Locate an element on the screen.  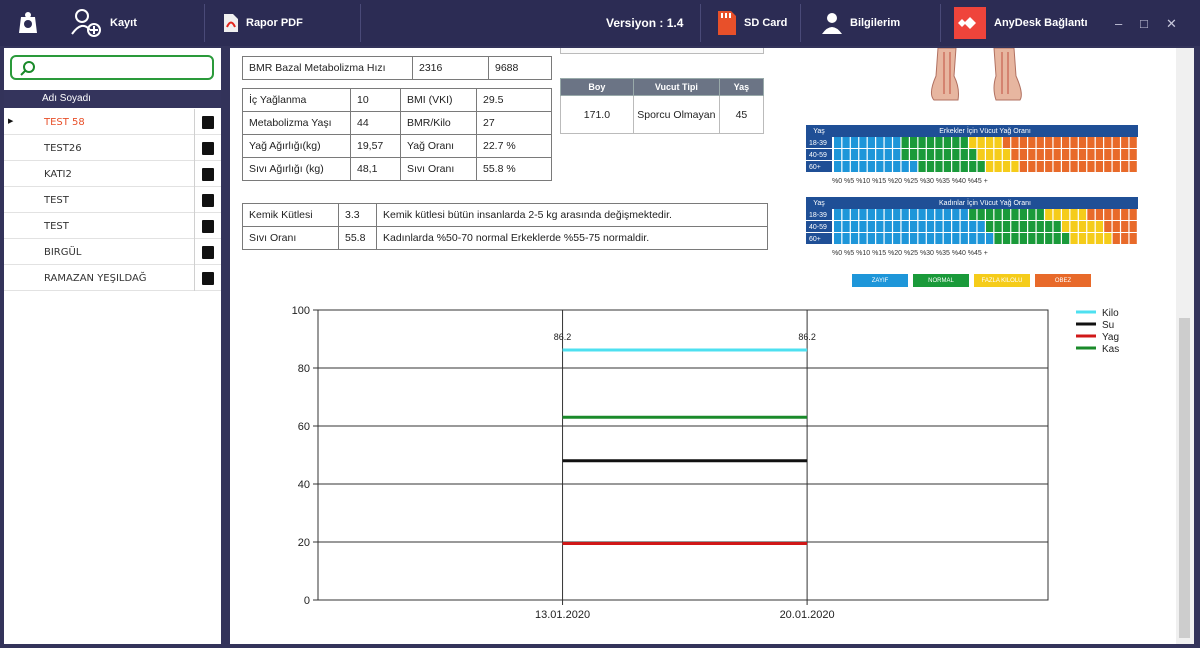
ic-value: 10 is located at coordinates (375, 100).